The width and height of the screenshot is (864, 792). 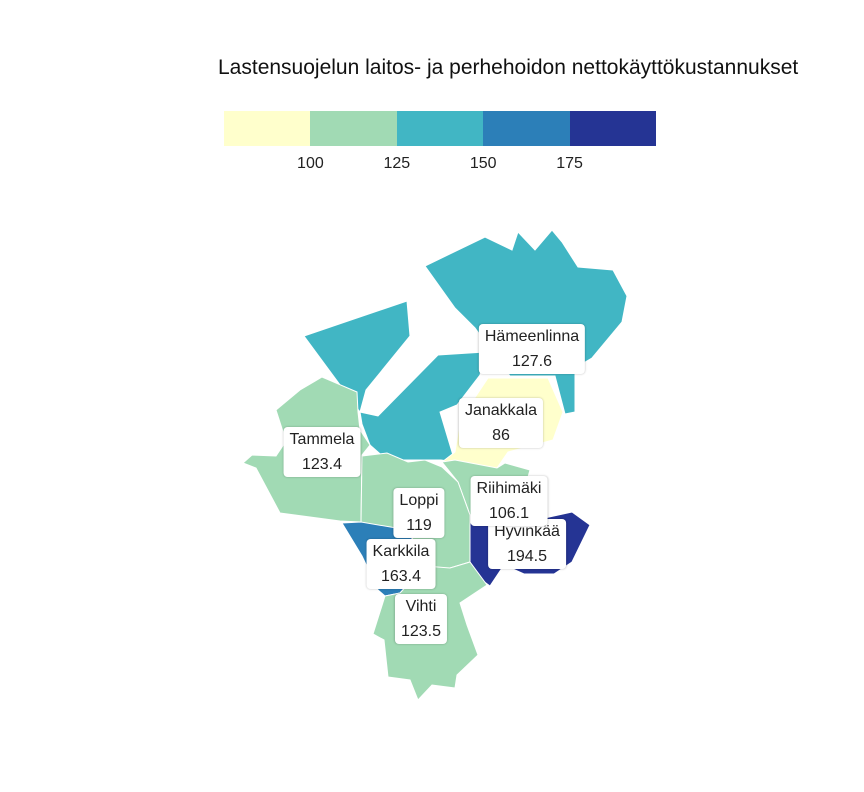 What do you see at coordinates (483, 163) in the screenshot?
I see `legend-tick-150: 150` at bounding box center [483, 163].